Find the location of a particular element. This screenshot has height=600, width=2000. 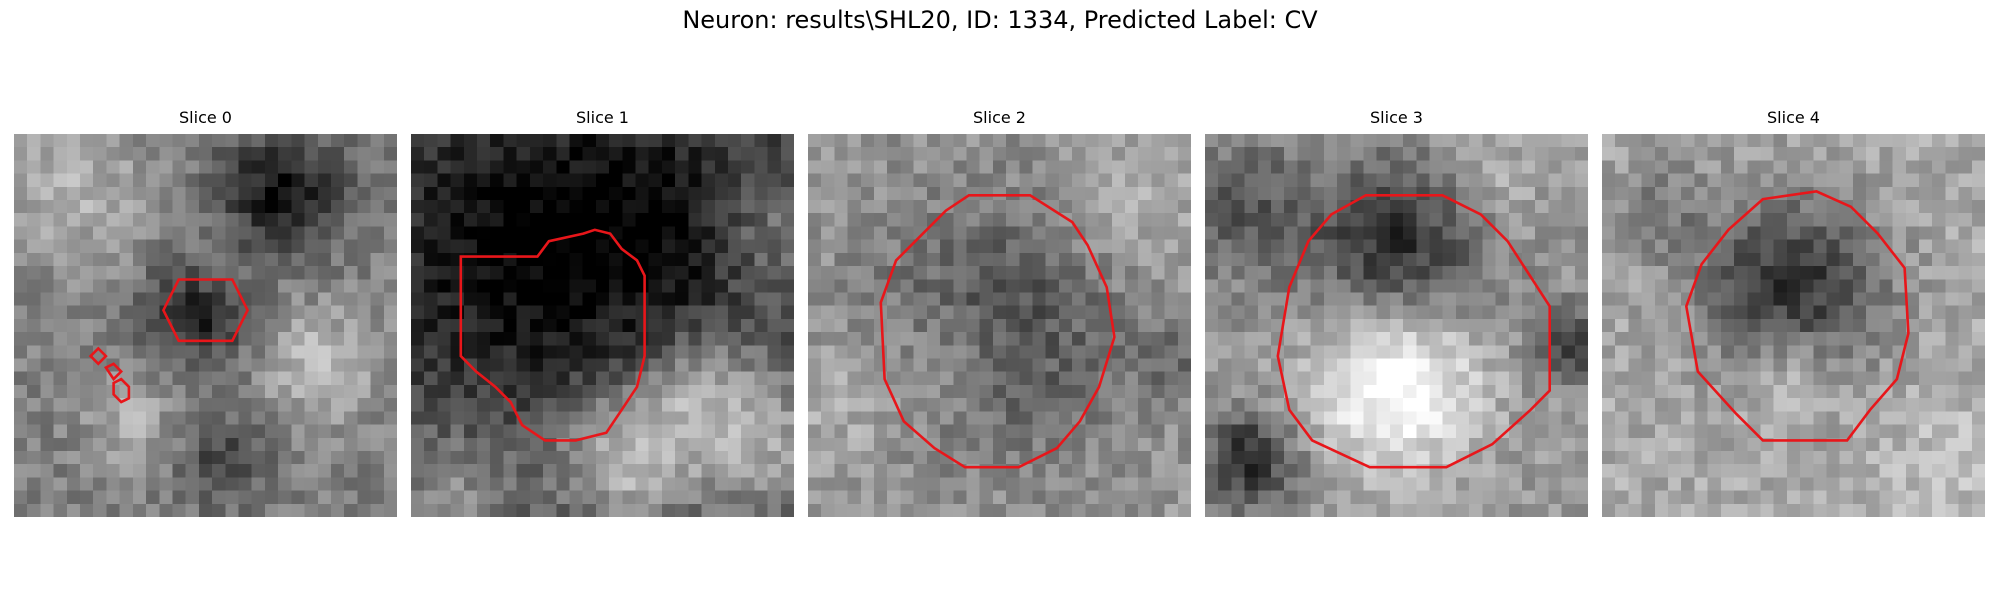

slice-title: Slice 2 is located at coordinates (999, 117).